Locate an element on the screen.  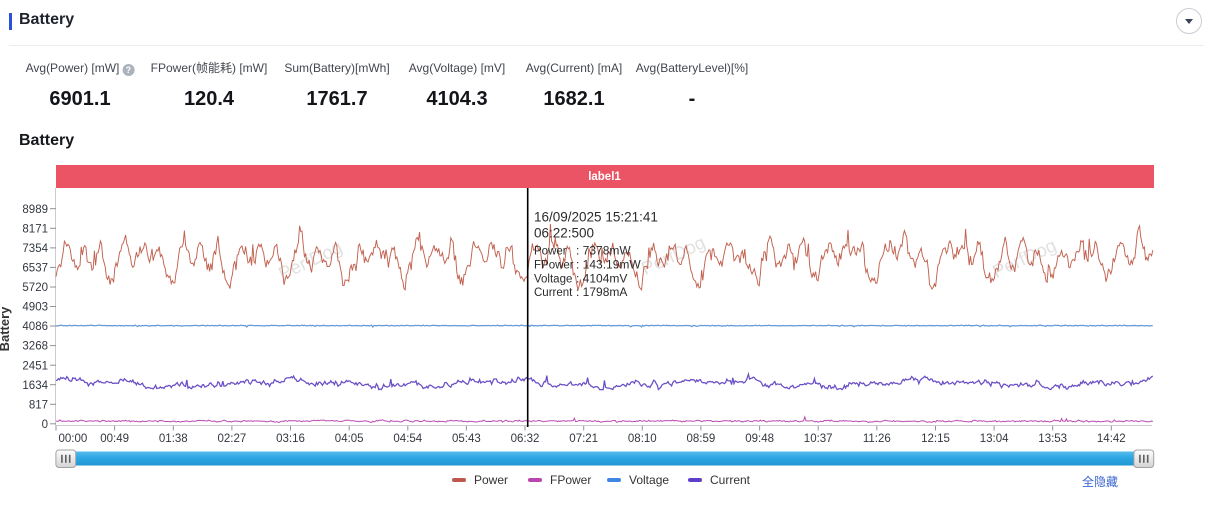
svg-text: 00:00 is located at coordinates (73, 439).